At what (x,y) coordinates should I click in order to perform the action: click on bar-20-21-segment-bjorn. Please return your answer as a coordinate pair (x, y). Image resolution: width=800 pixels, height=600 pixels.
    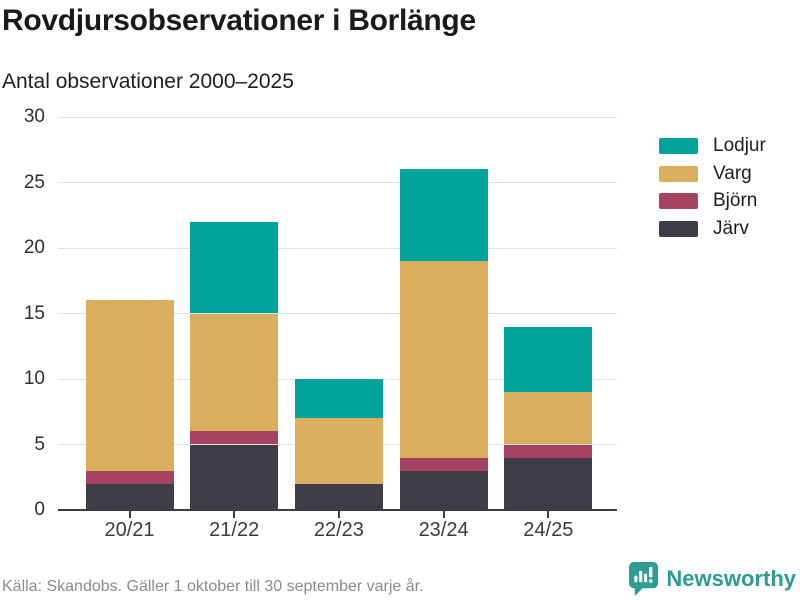
    Looking at the image, I should click on (129, 477).